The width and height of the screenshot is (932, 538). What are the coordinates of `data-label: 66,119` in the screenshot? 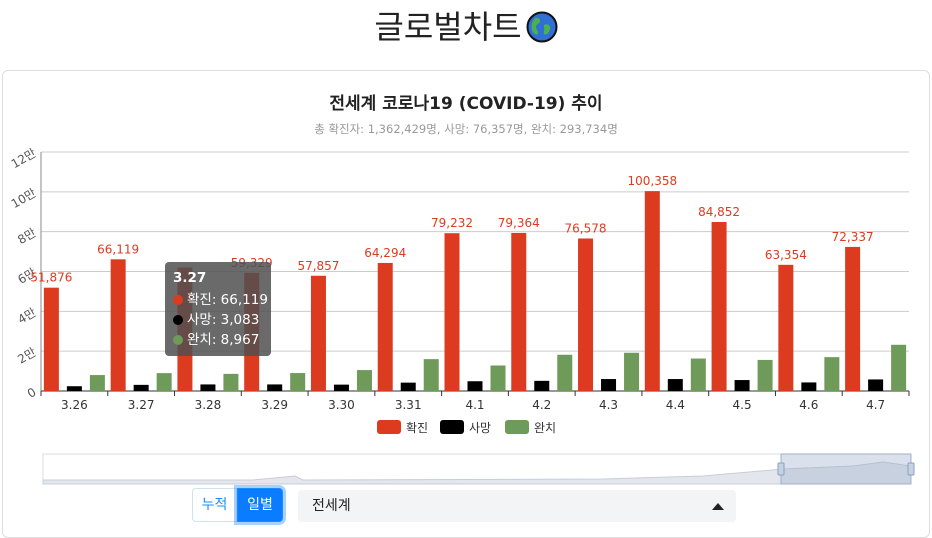 It's located at (118, 249).